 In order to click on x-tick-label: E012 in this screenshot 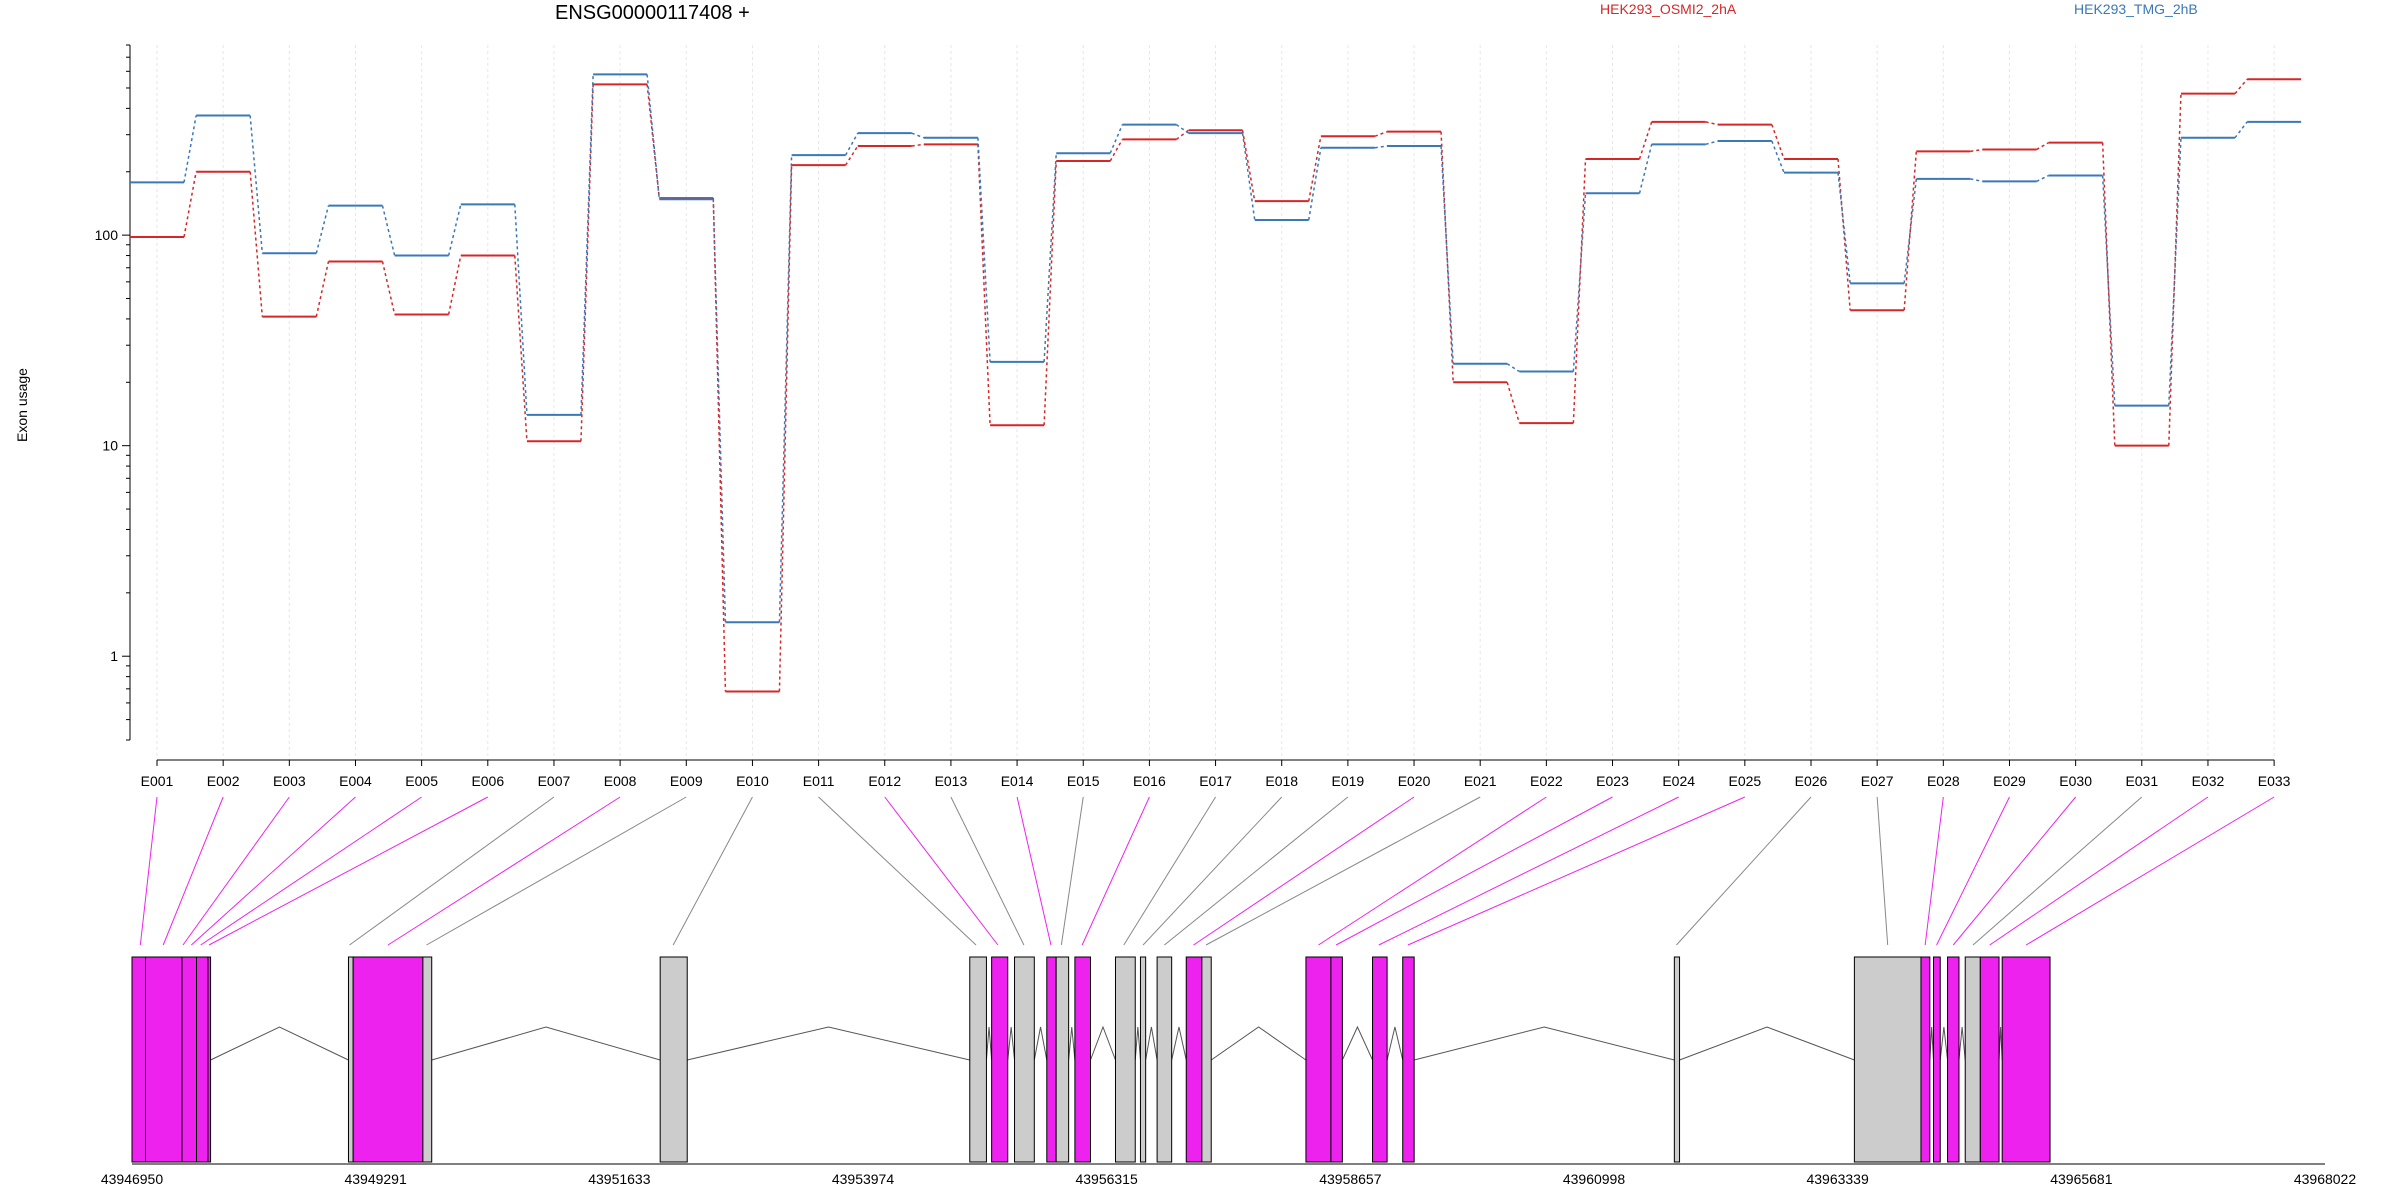, I will do `click(884, 781)`.